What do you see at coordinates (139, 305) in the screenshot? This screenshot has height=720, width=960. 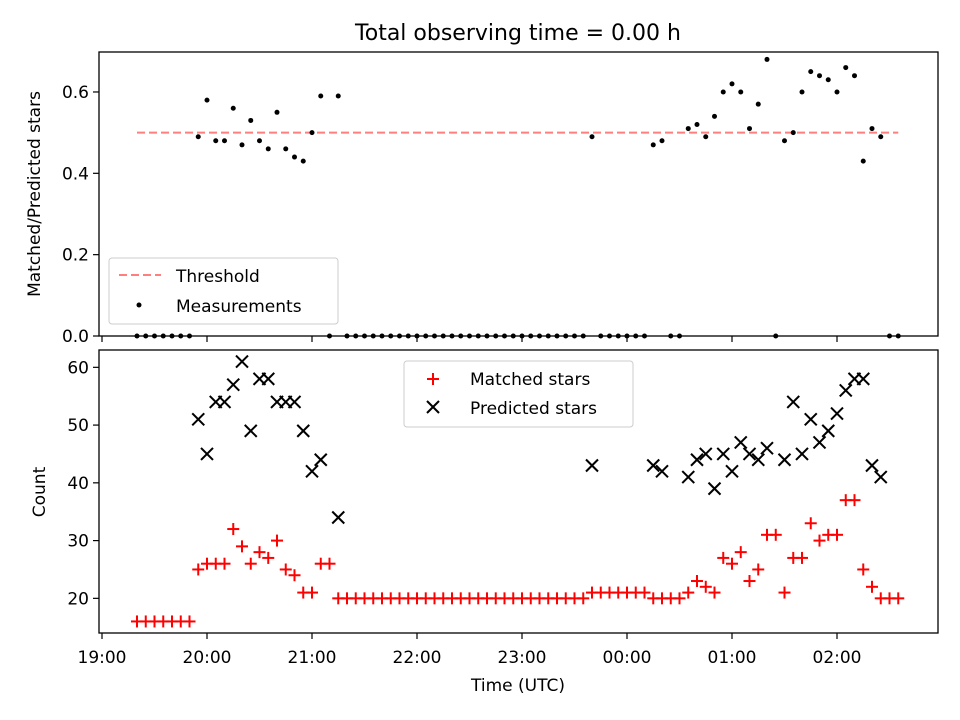 I see `measurements-legend-swatch` at bounding box center [139, 305].